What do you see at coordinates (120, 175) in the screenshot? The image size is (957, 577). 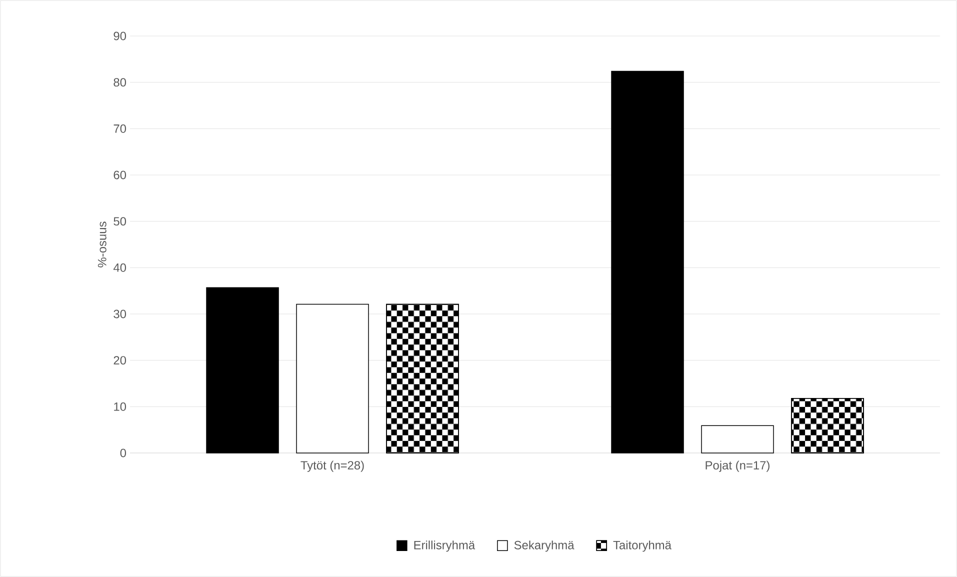 I see `y-tick-label: 60` at bounding box center [120, 175].